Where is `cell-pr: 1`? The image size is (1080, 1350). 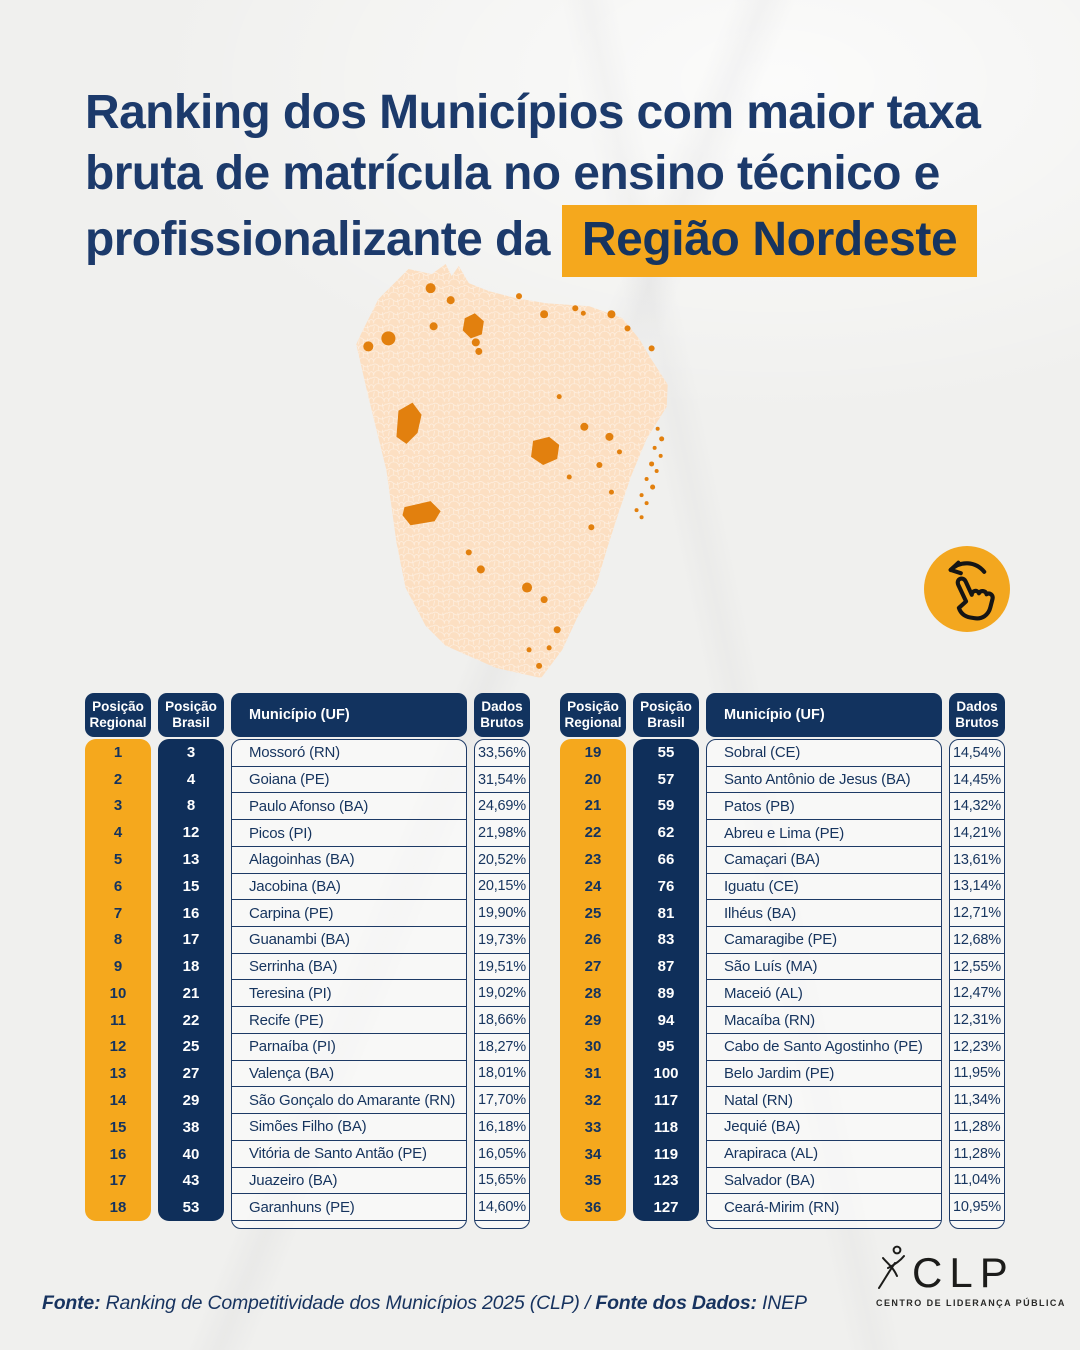
cell-pr: 1 is located at coordinates (118, 752).